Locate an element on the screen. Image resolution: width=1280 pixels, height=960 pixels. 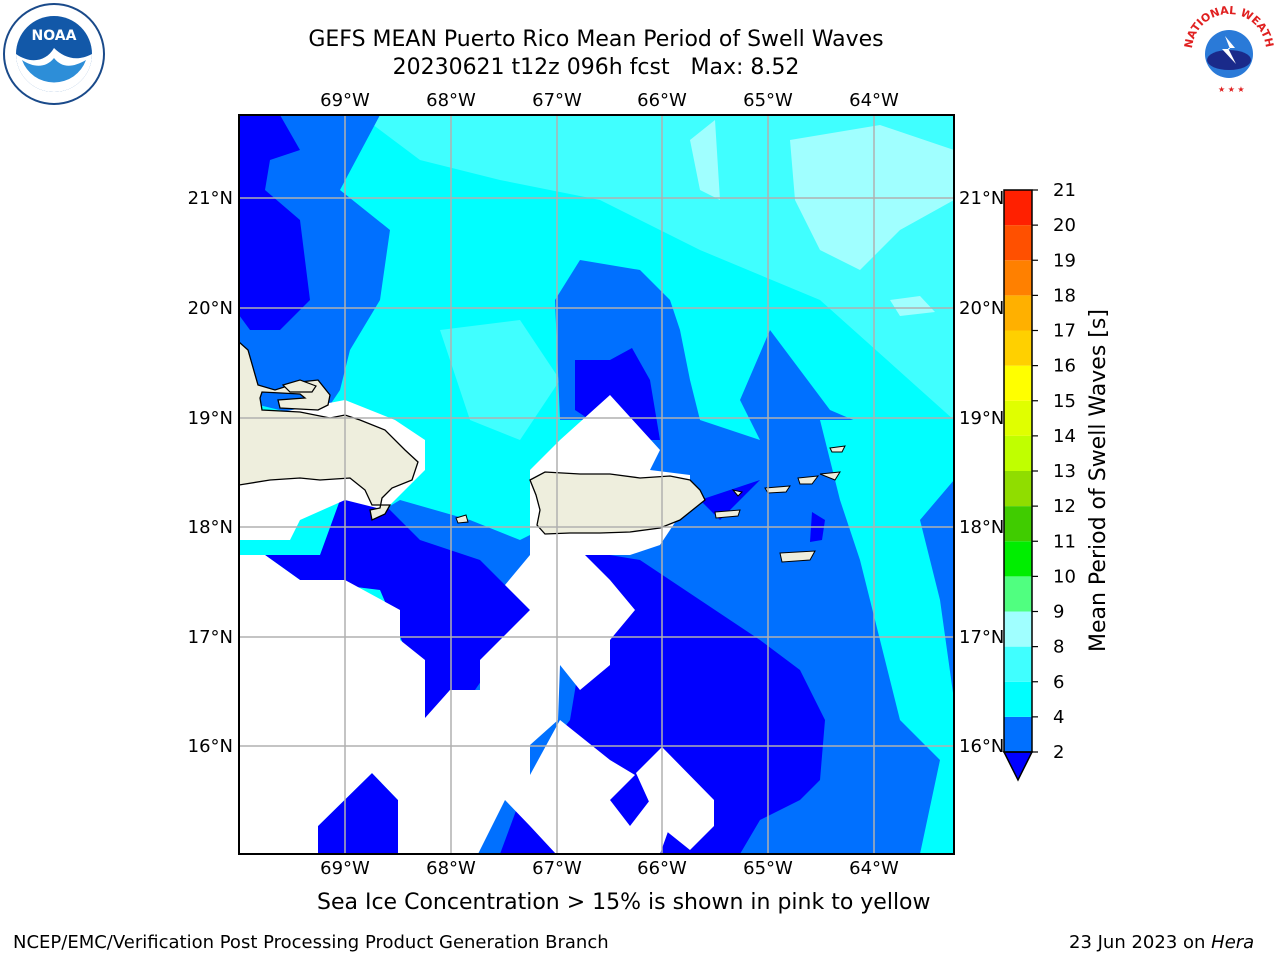
lat-label-left: 19°N is located at coordinates (210, 418).